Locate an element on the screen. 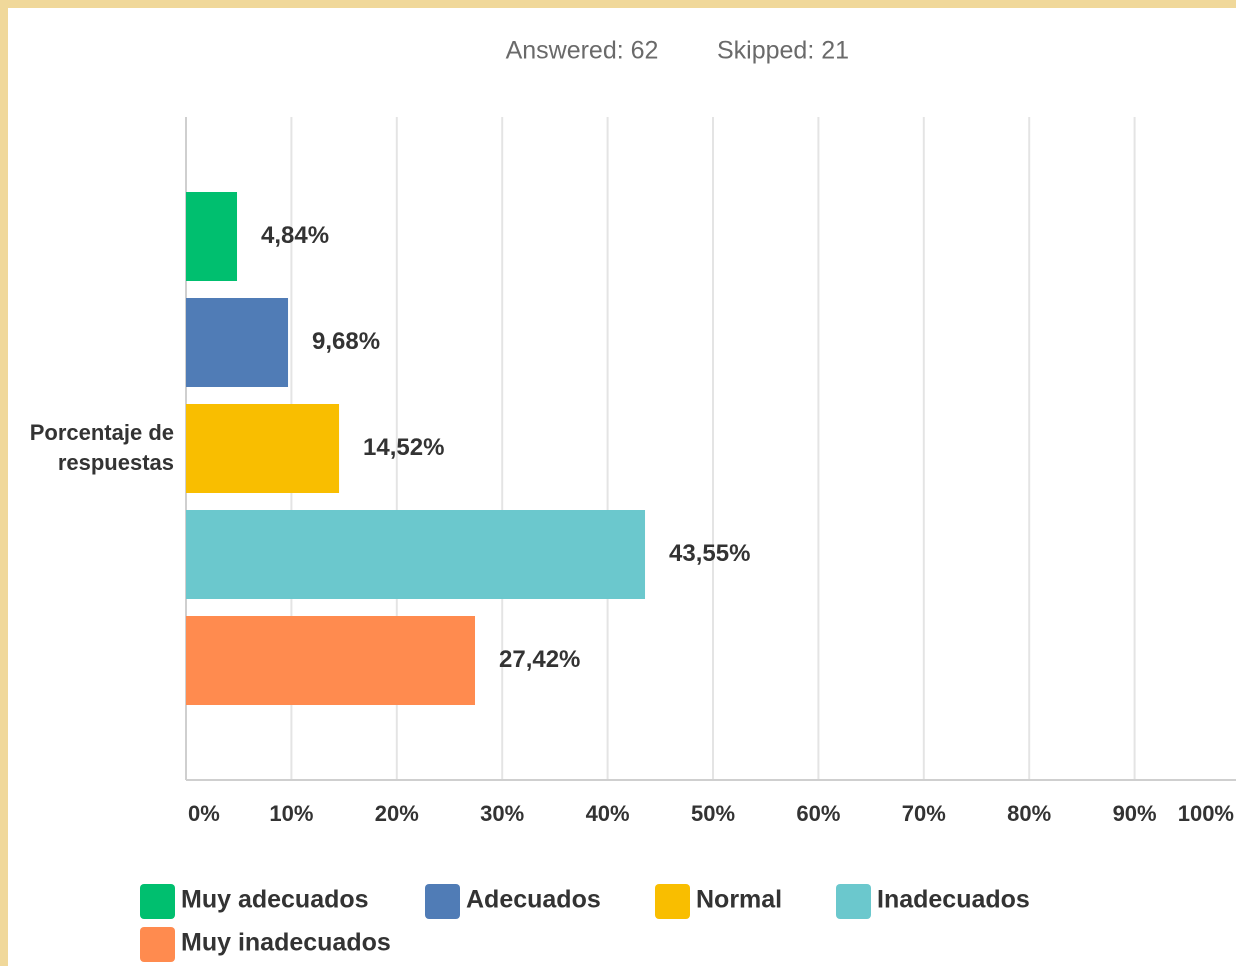 The image size is (1236, 966). x-tick-label: 70% is located at coordinates (924, 813).